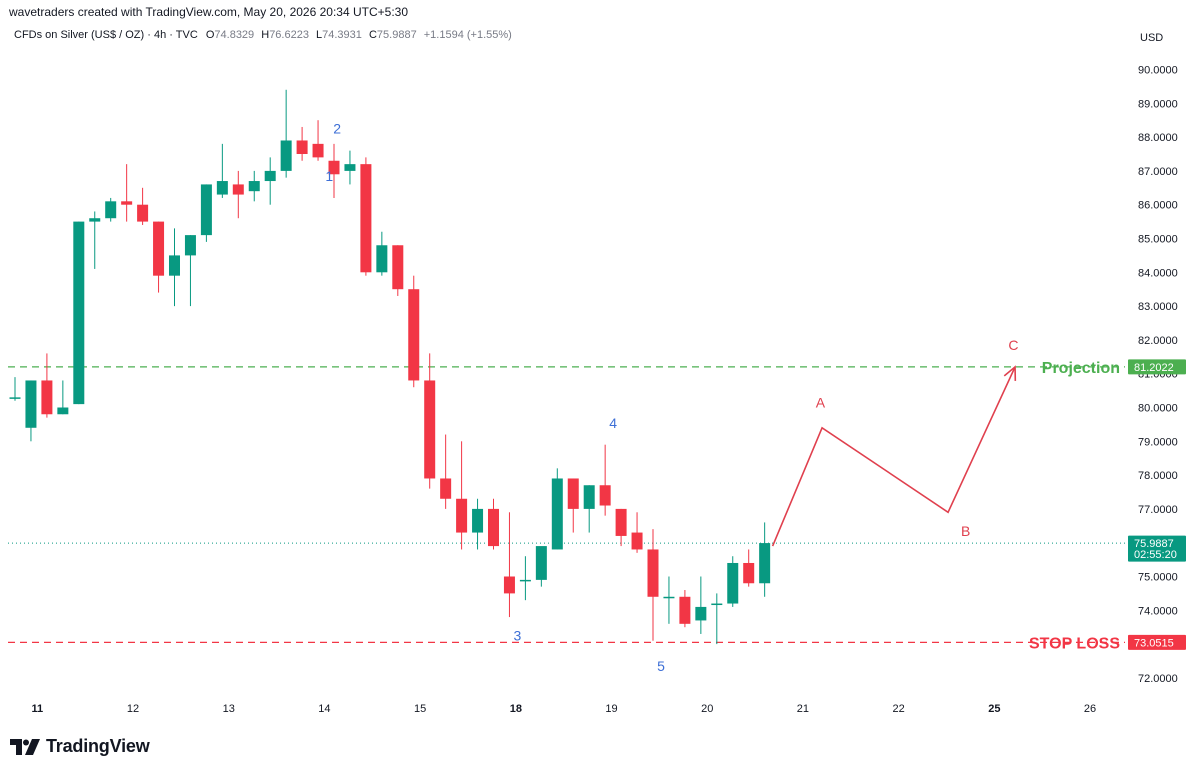  What do you see at coordinates (613, 423) in the screenshot?
I see `wave-label-4: 4` at bounding box center [613, 423].